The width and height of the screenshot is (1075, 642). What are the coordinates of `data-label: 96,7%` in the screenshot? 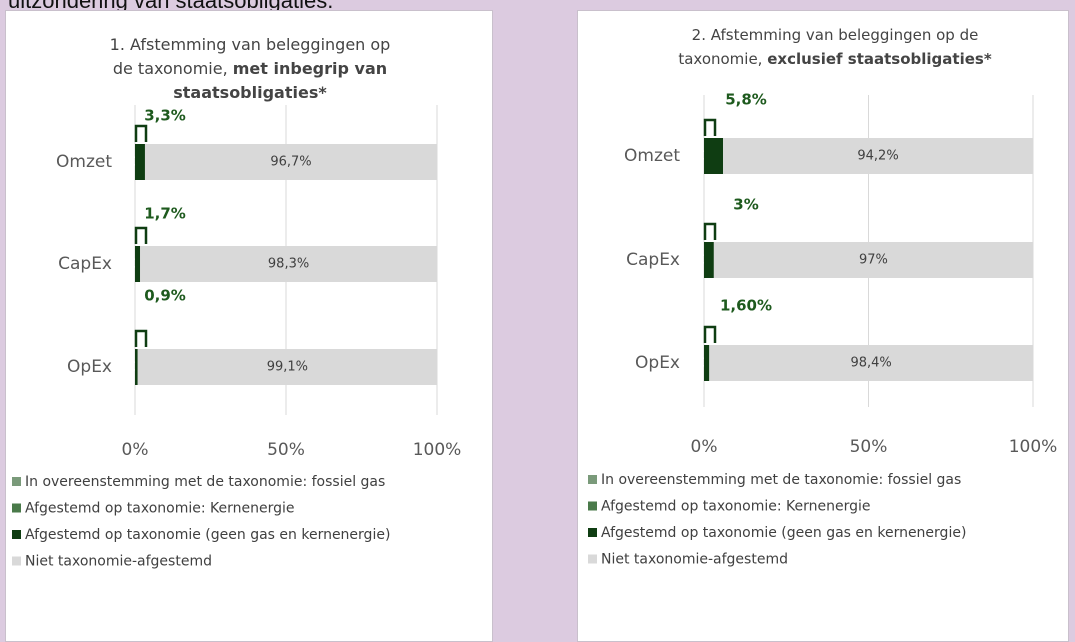 It's located at (290, 162).